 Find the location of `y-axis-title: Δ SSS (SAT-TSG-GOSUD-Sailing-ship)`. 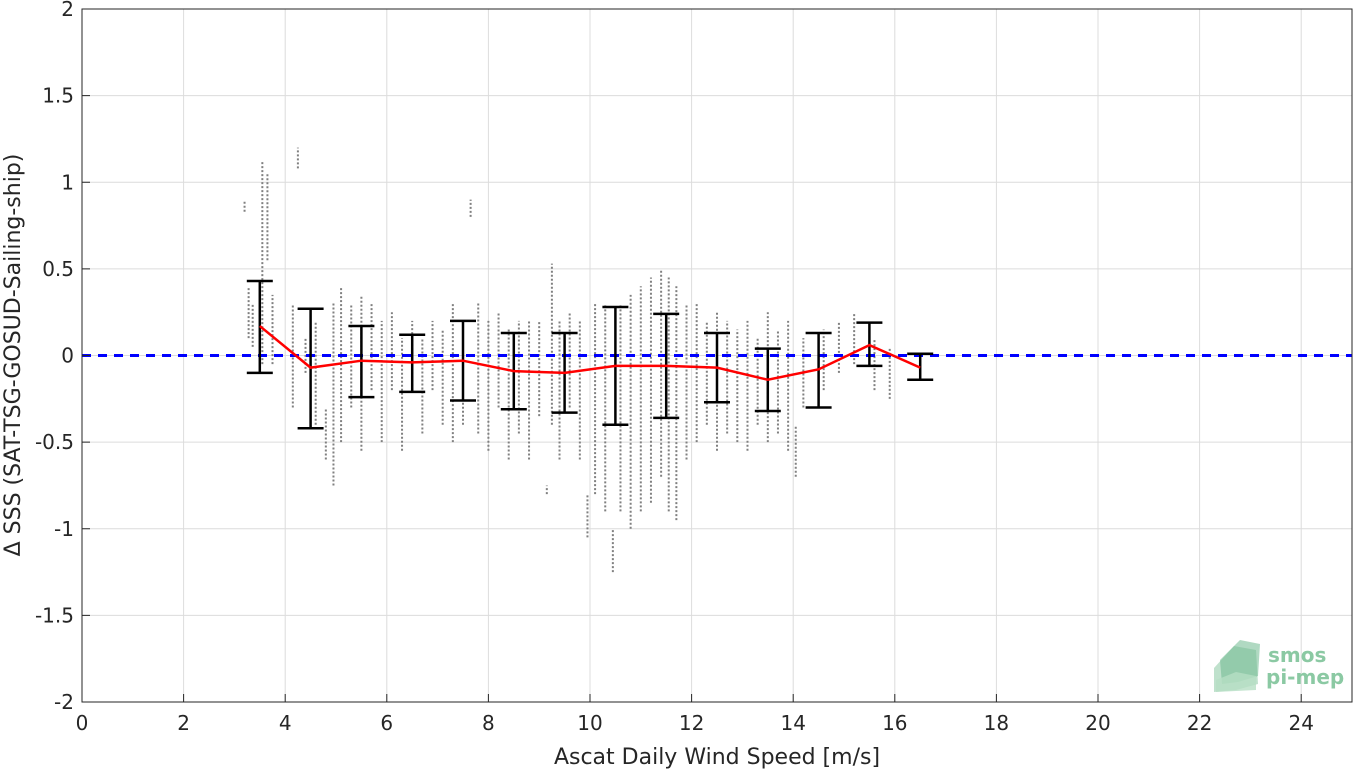

y-axis-title: Δ SSS (SAT-TSG-GOSUD-Sailing-ship) is located at coordinates (13, 355).